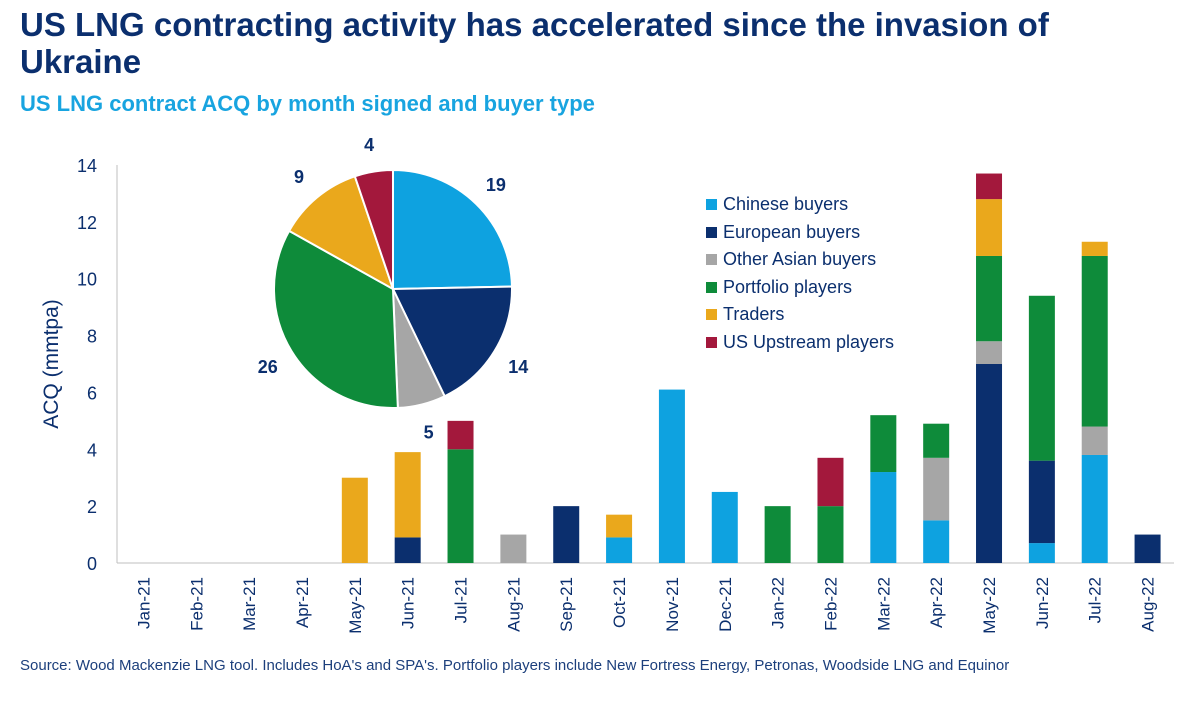  Describe the element at coordinates (754, 314) in the screenshot. I see `legend-label: Traders` at that location.